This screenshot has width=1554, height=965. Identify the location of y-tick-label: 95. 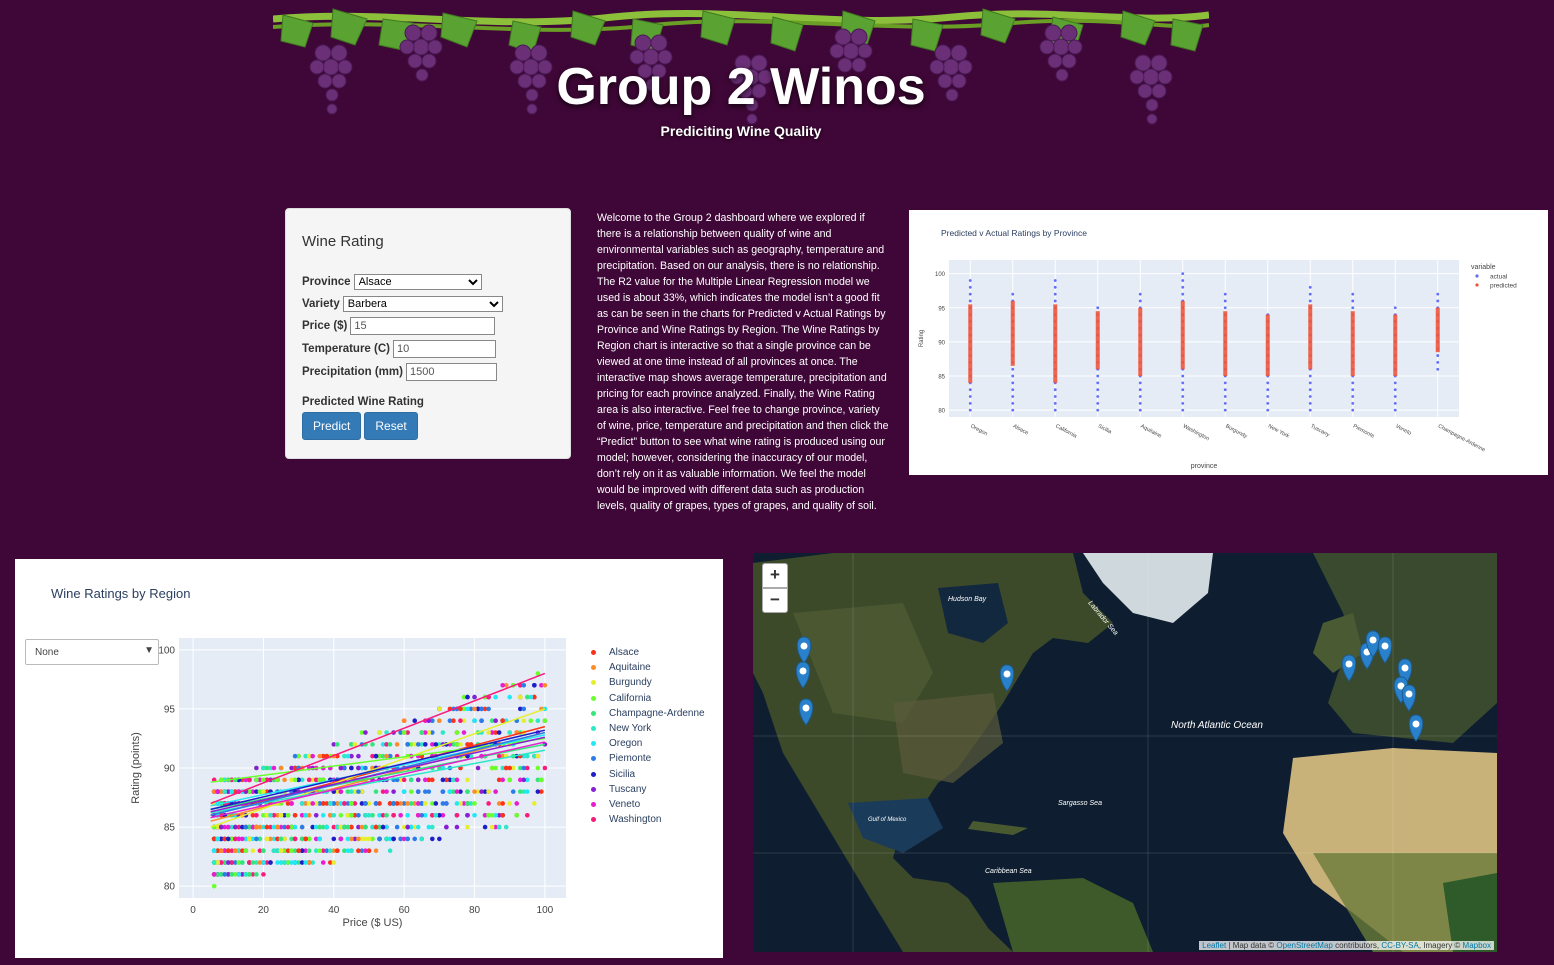
(170, 709).